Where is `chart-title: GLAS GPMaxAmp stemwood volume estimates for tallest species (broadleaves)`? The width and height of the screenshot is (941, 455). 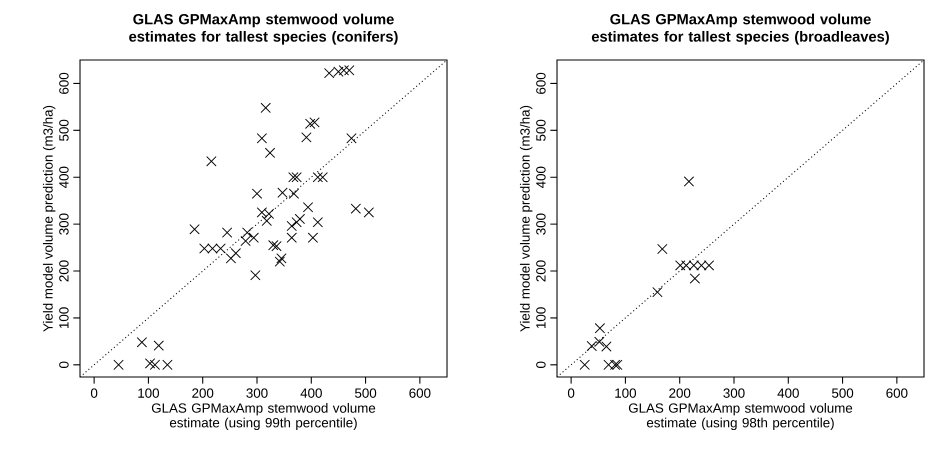
chart-title: GLAS GPMaxAmp stemwood volume estimates for tallest species (broadleaves) is located at coordinates (740, 29).